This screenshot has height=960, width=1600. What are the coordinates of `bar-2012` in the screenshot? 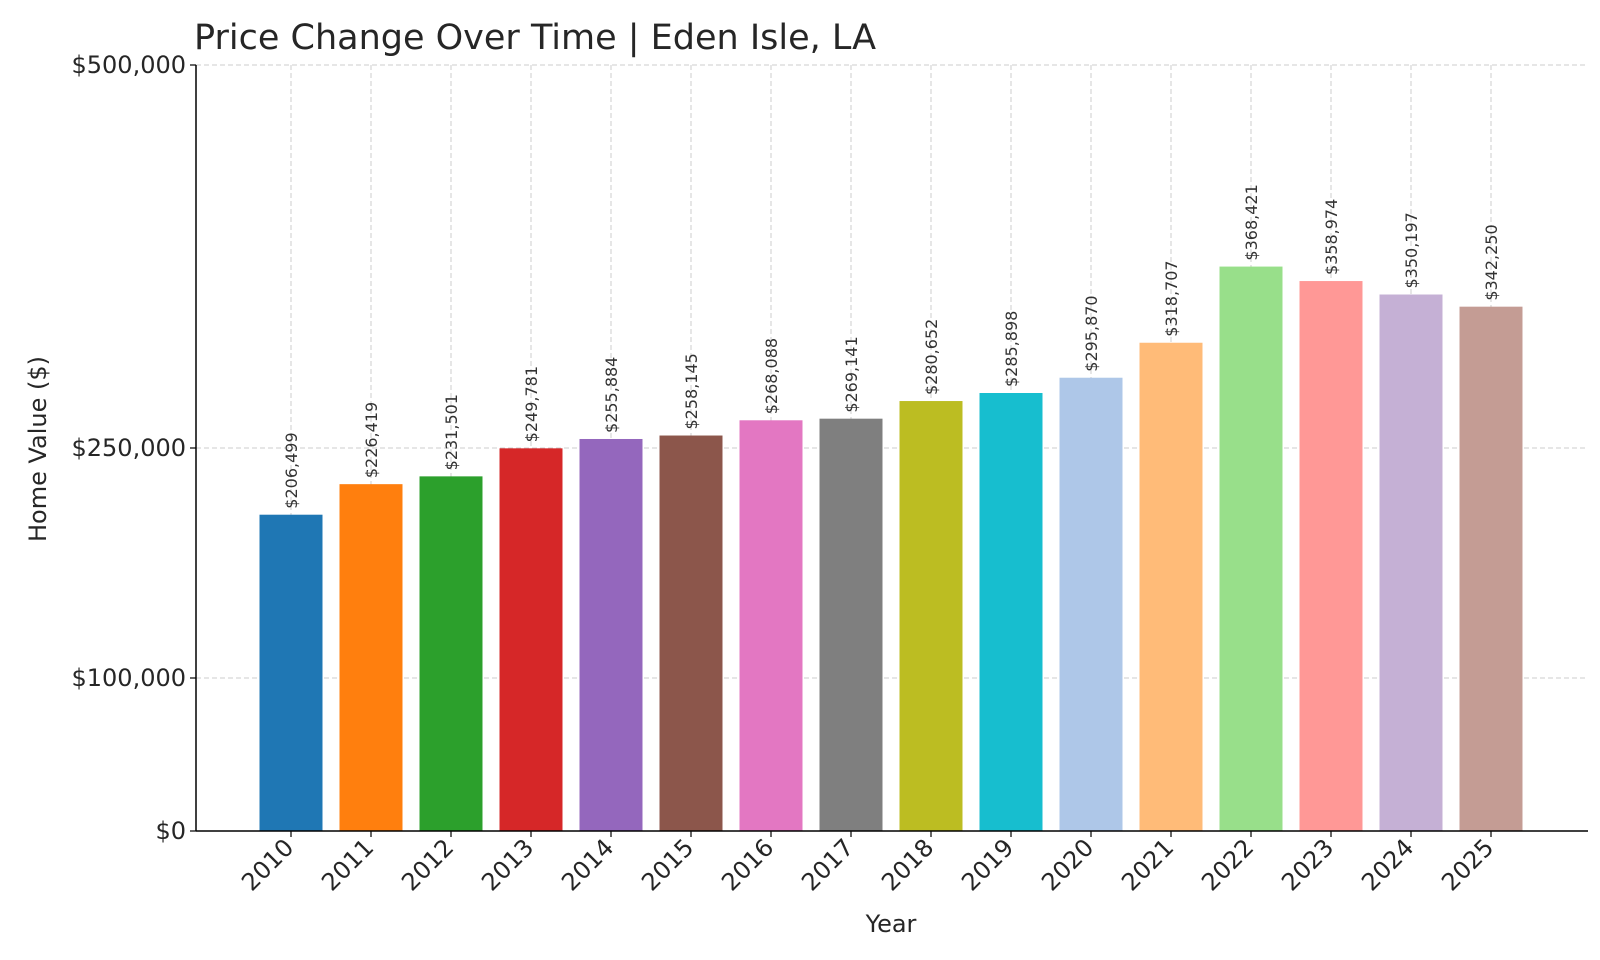 It's located at (451, 653).